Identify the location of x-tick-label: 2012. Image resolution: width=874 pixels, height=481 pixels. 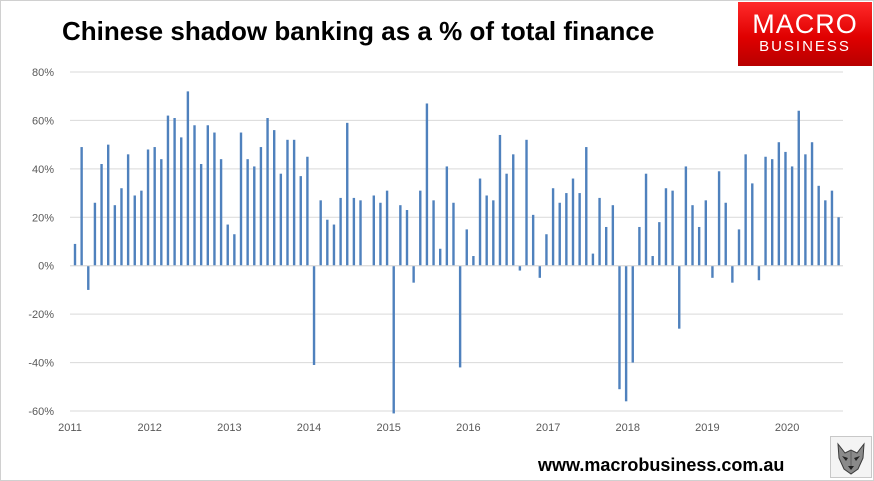
(149, 428).